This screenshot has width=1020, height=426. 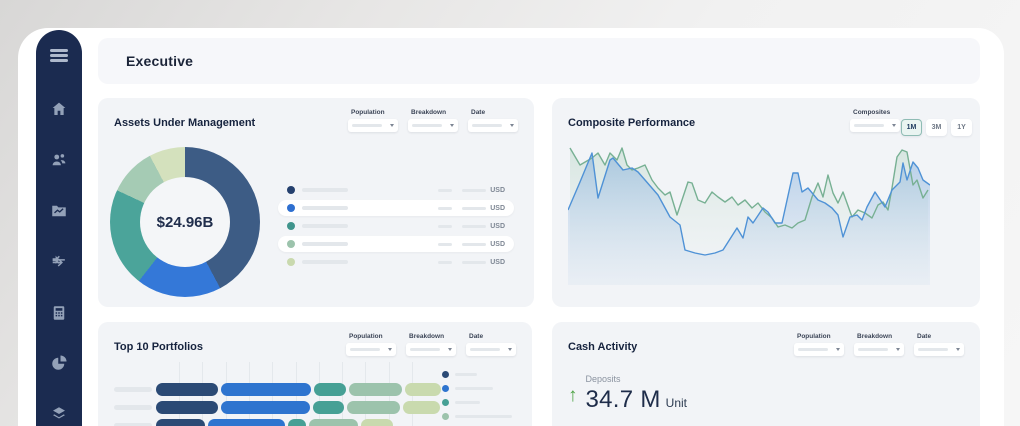 What do you see at coordinates (59, 108) in the screenshot?
I see `home-icon` at bounding box center [59, 108].